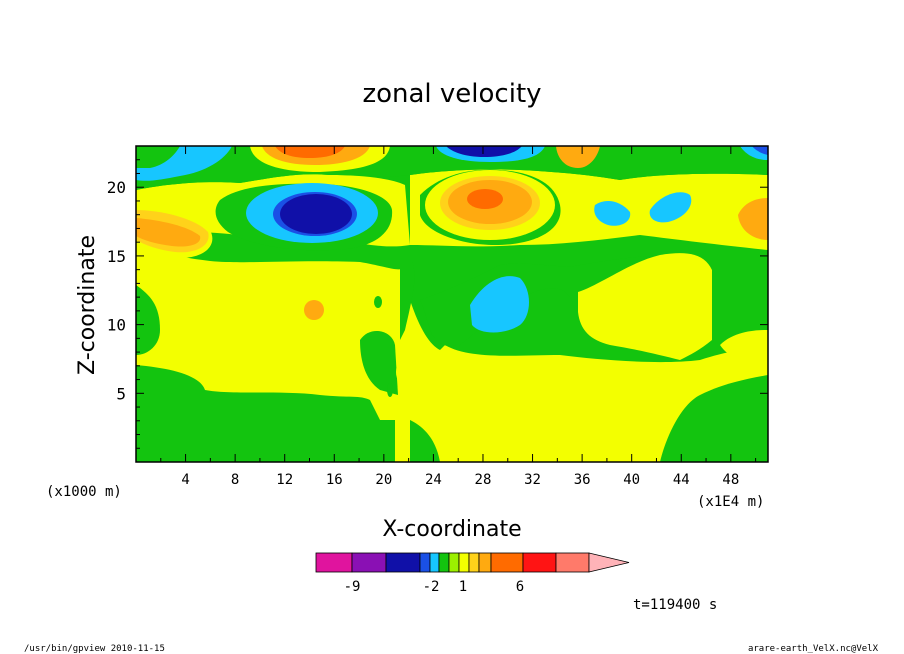 The height and width of the screenshot is (654, 904). Describe the element at coordinates (148, 320) in the screenshot. I see `green-left-bulge` at that location.